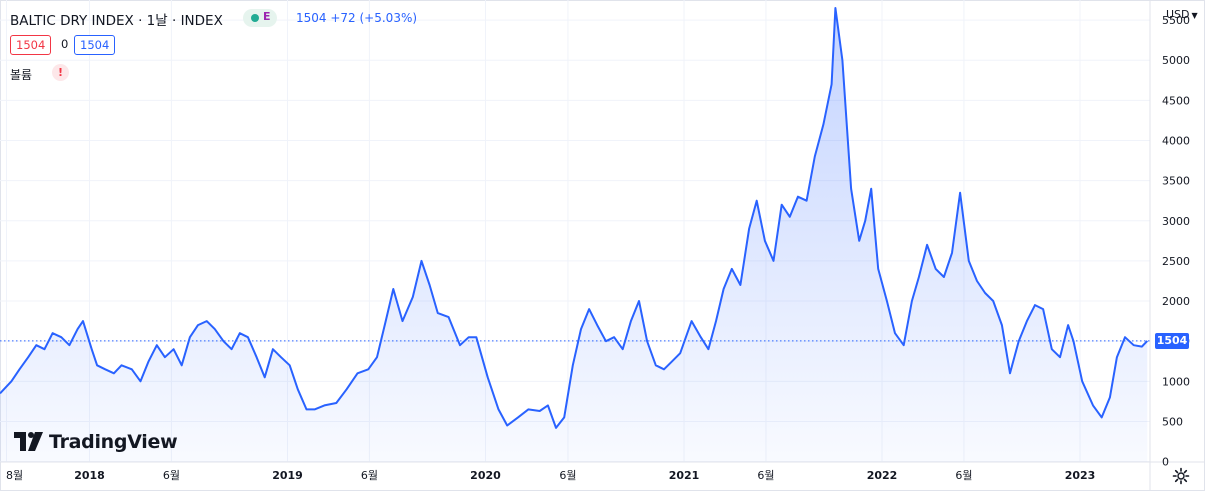  I want to click on y-tick-label: 4000, so click(1176, 140).